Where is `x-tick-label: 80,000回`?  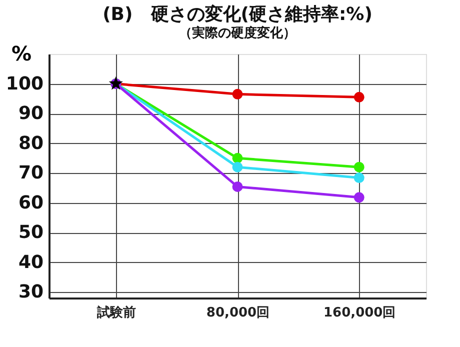 x-tick-label: 80,000回 is located at coordinates (238, 313).